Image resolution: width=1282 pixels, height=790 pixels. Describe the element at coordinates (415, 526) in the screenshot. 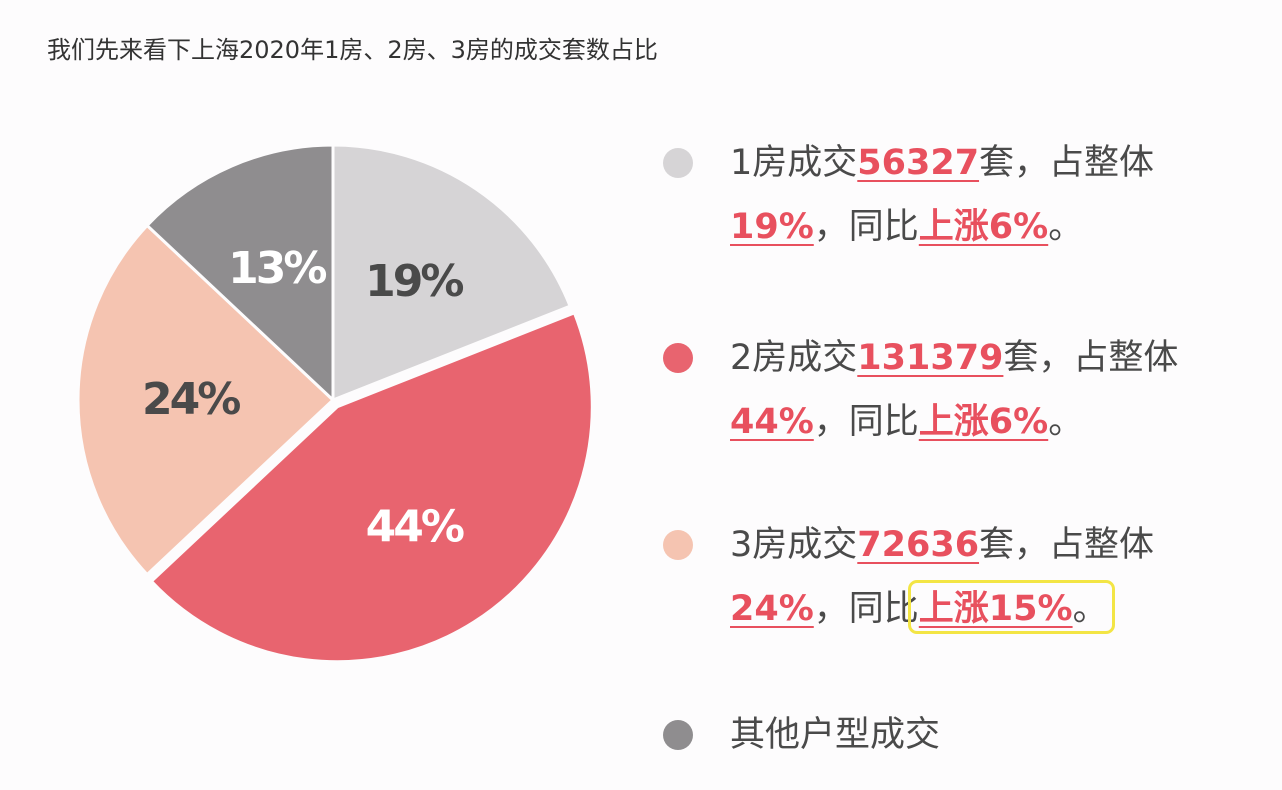

I see `slice-label: 44%` at that location.